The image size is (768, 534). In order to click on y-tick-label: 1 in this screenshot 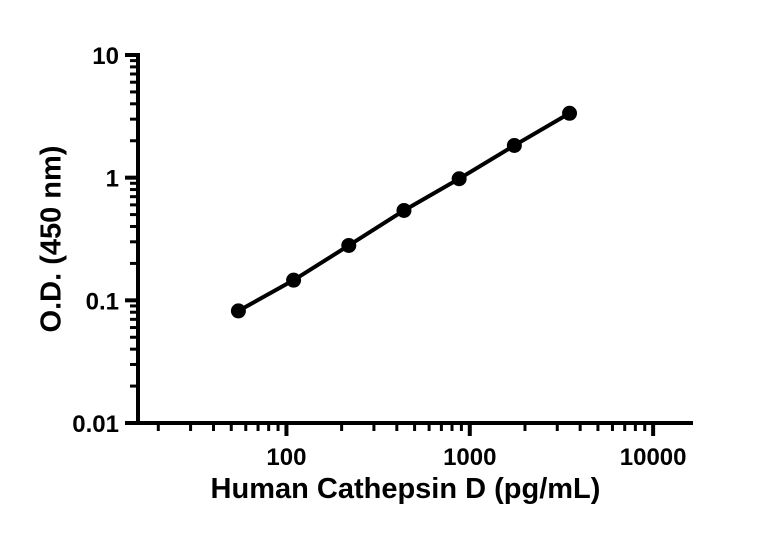, I will do `click(112, 179)`.